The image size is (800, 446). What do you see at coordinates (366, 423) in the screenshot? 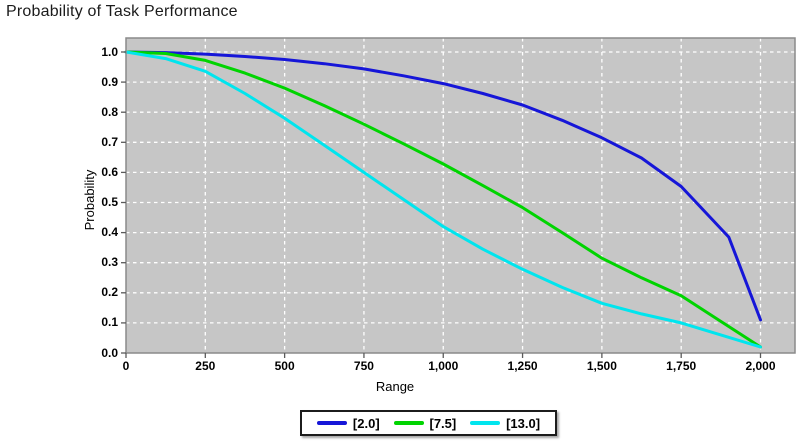
I see `legend-label: [2.0]` at bounding box center [366, 423].